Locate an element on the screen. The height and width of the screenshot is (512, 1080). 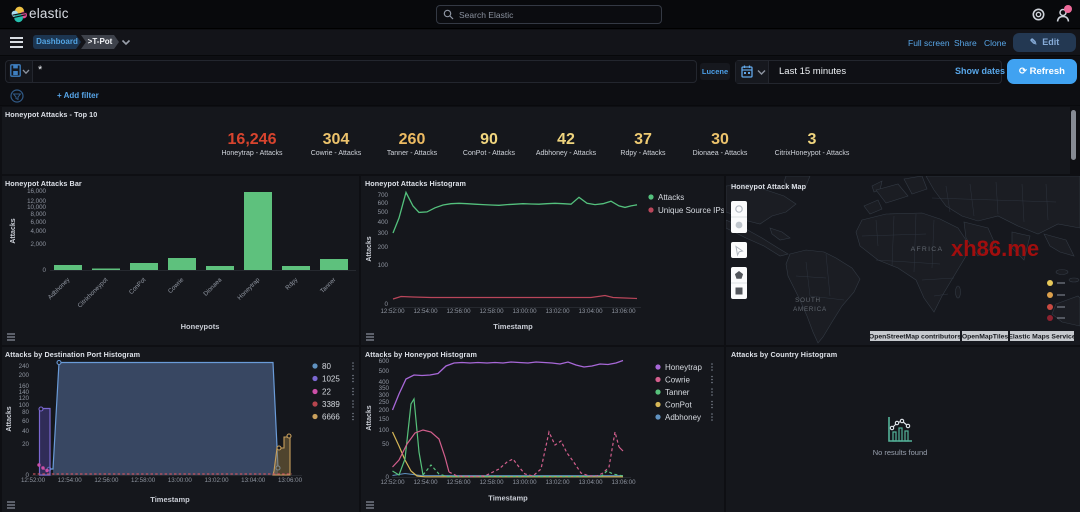
svg-text: 120 is located at coordinates (24, 398).